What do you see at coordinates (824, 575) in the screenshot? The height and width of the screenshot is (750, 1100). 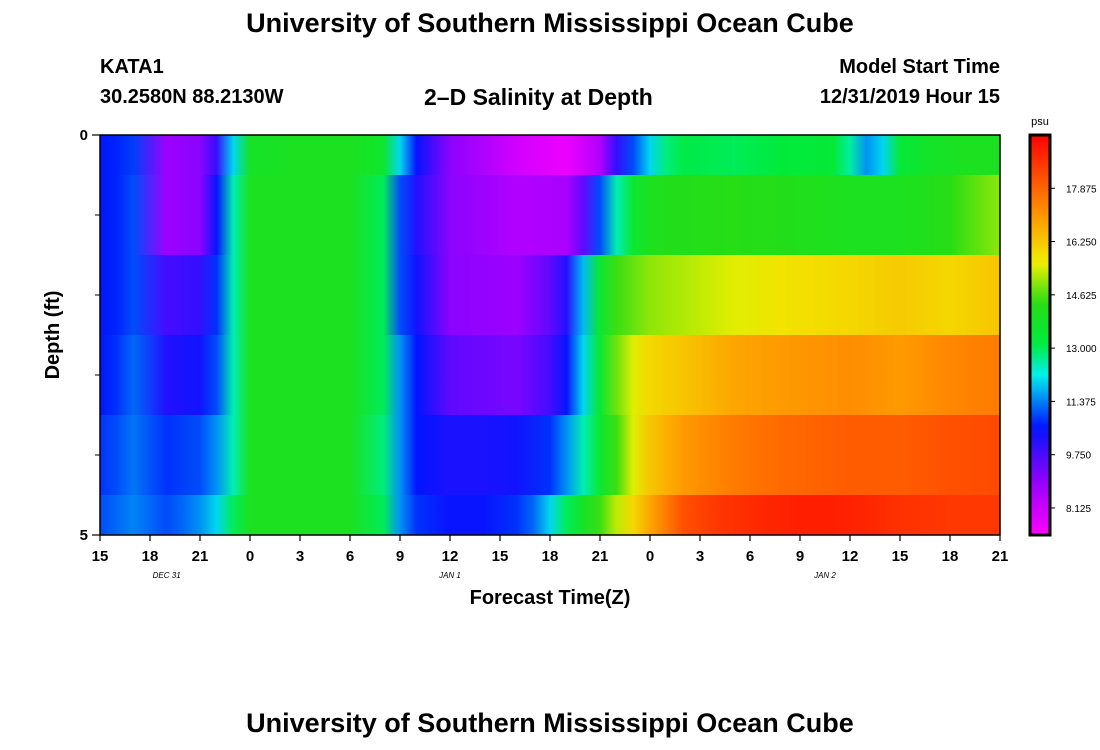 I see `date-label: JAN 2` at bounding box center [824, 575].